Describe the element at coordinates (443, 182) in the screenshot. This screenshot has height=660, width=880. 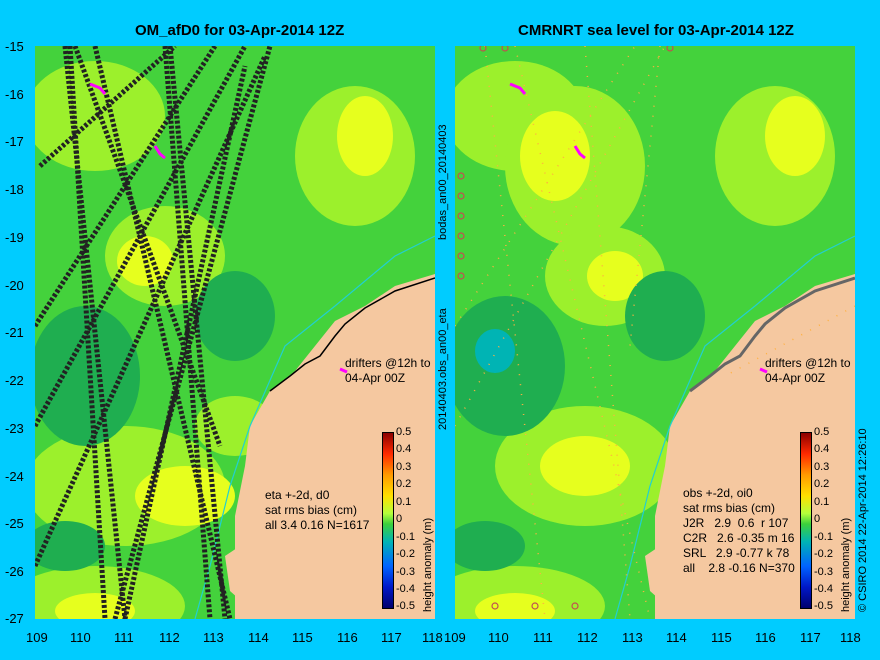
I see `side-label-top: bodas_an00_20140403` at that location.